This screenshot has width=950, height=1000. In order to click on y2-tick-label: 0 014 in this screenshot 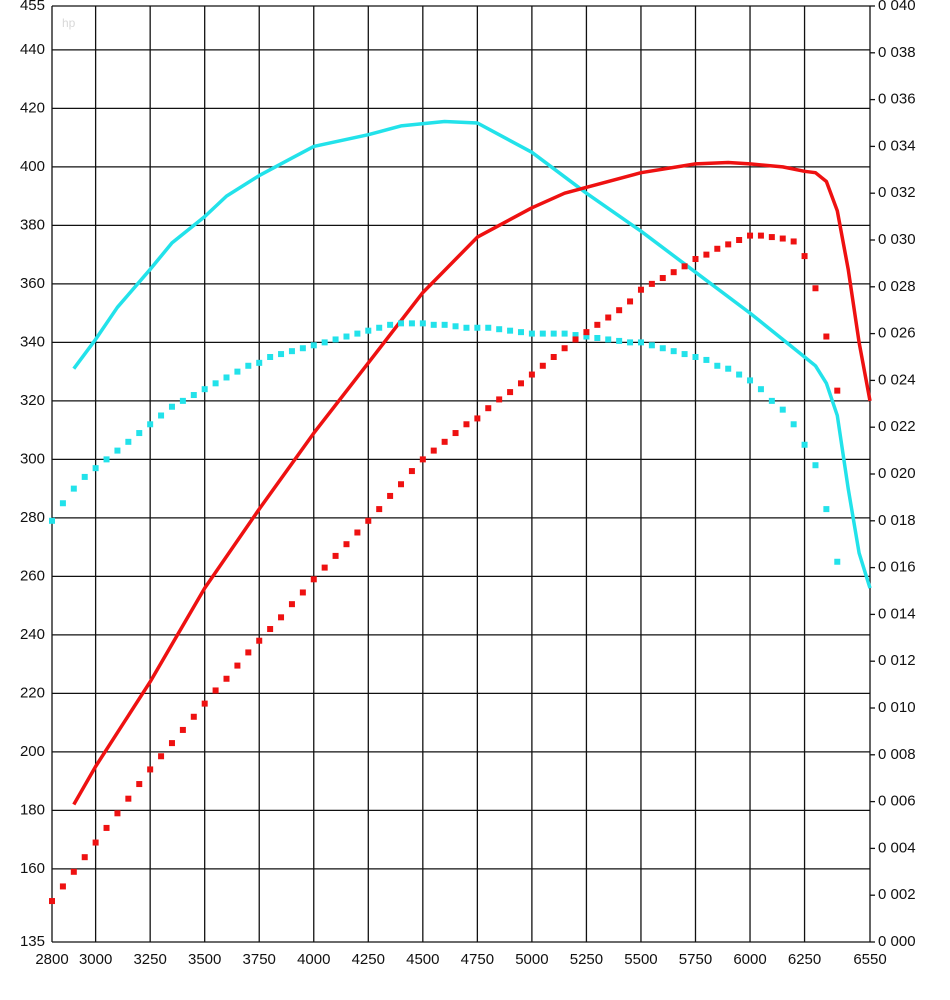, I will do `click(897, 613)`.